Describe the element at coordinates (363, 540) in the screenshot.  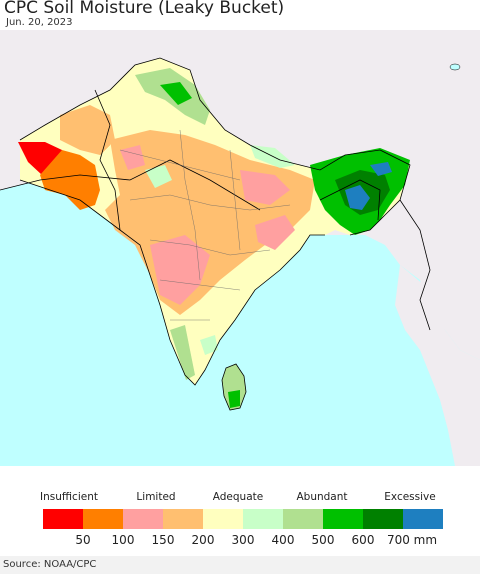
I see `legend-tick: 600` at that location.